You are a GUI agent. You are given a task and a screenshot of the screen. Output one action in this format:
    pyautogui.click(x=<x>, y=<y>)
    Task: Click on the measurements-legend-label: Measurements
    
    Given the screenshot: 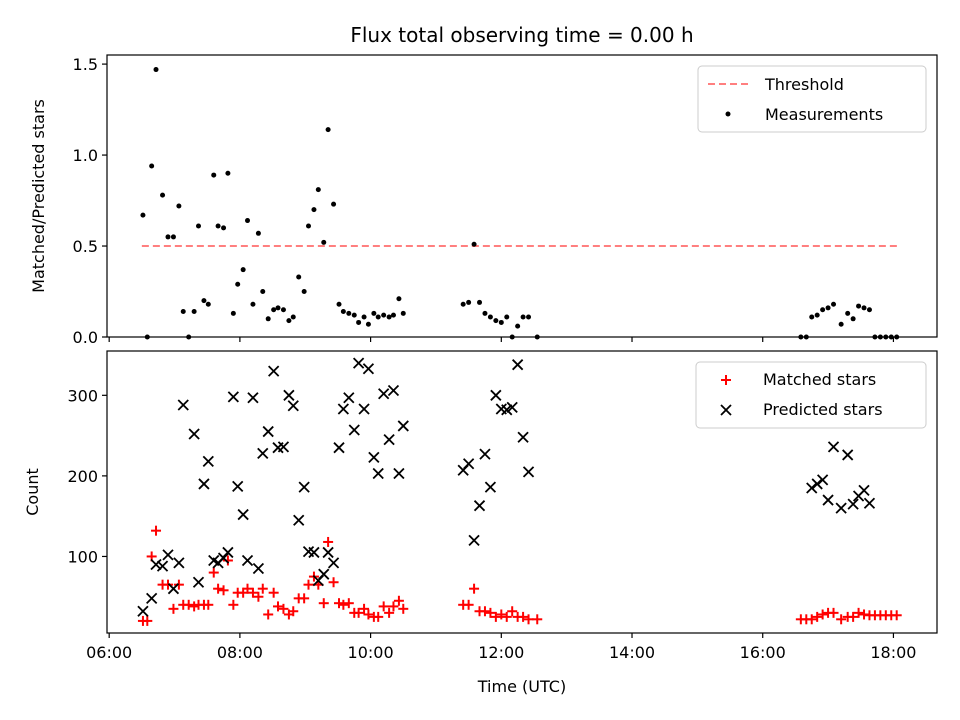 What is the action you would take?
    pyautogui.click(x=824, y=114)
    